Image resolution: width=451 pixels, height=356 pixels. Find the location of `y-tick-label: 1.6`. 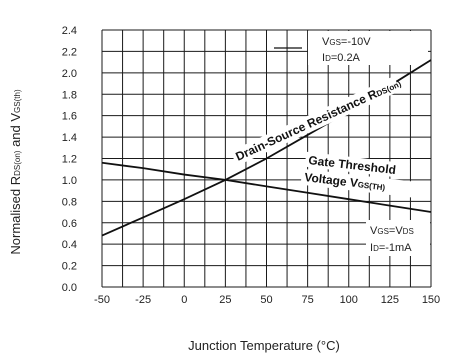

y-tick-label: 1.6 is located at coordinates (69, 117).